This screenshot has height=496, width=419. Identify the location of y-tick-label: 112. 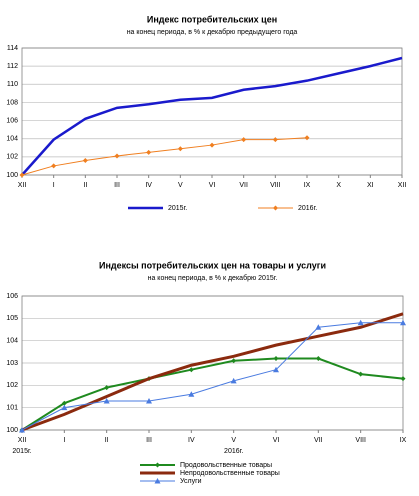
(12, 66).